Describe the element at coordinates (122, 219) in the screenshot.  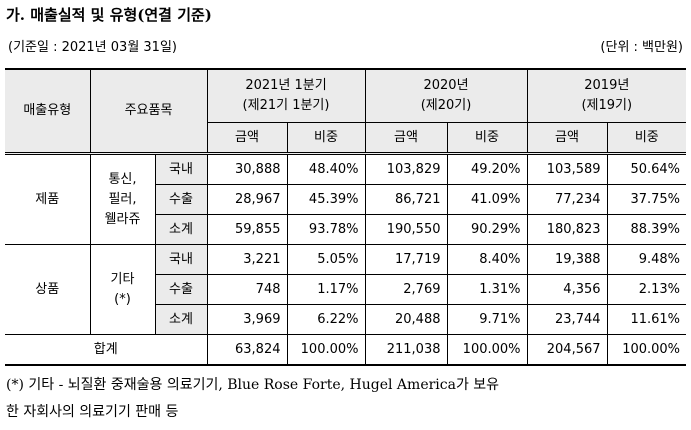
I see `item-line: 웰라쥬` at that location.